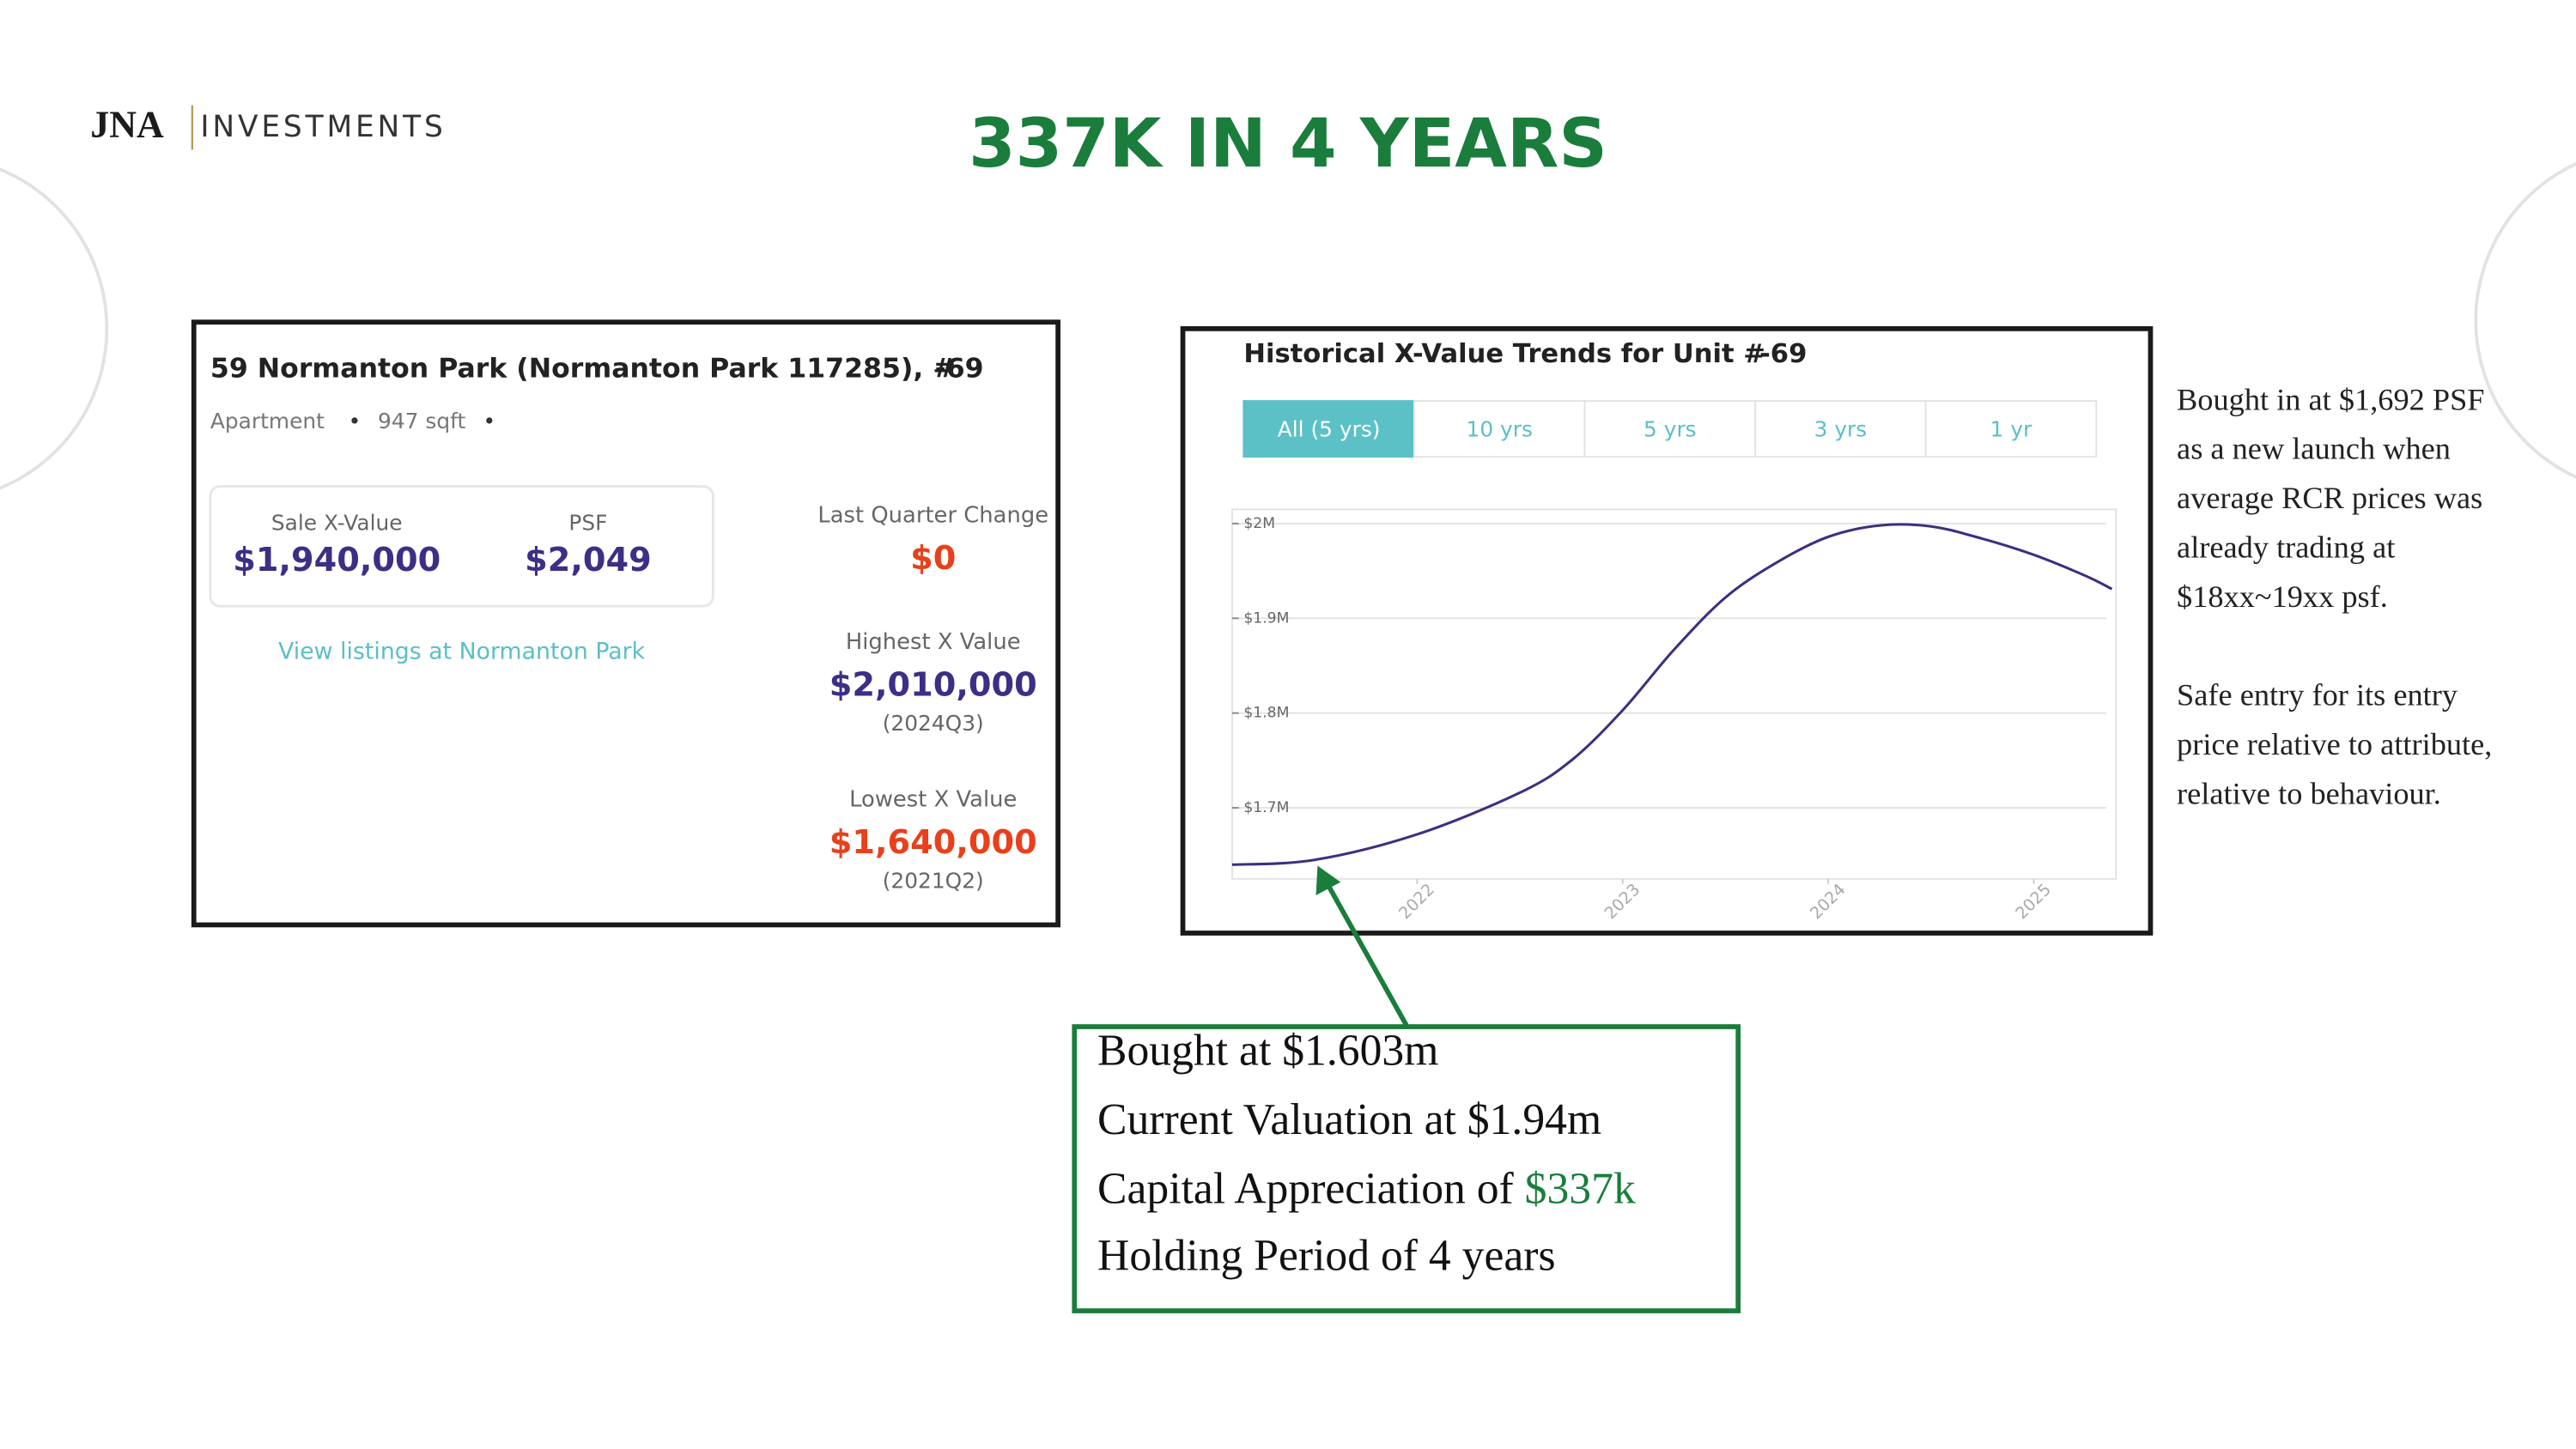 This screenshot has height=1449, width=2576. What do you see at coordinates (933, 881) in the screenshot?
I see `side-note: (2021Q2)` at bounding box center [933, 881].